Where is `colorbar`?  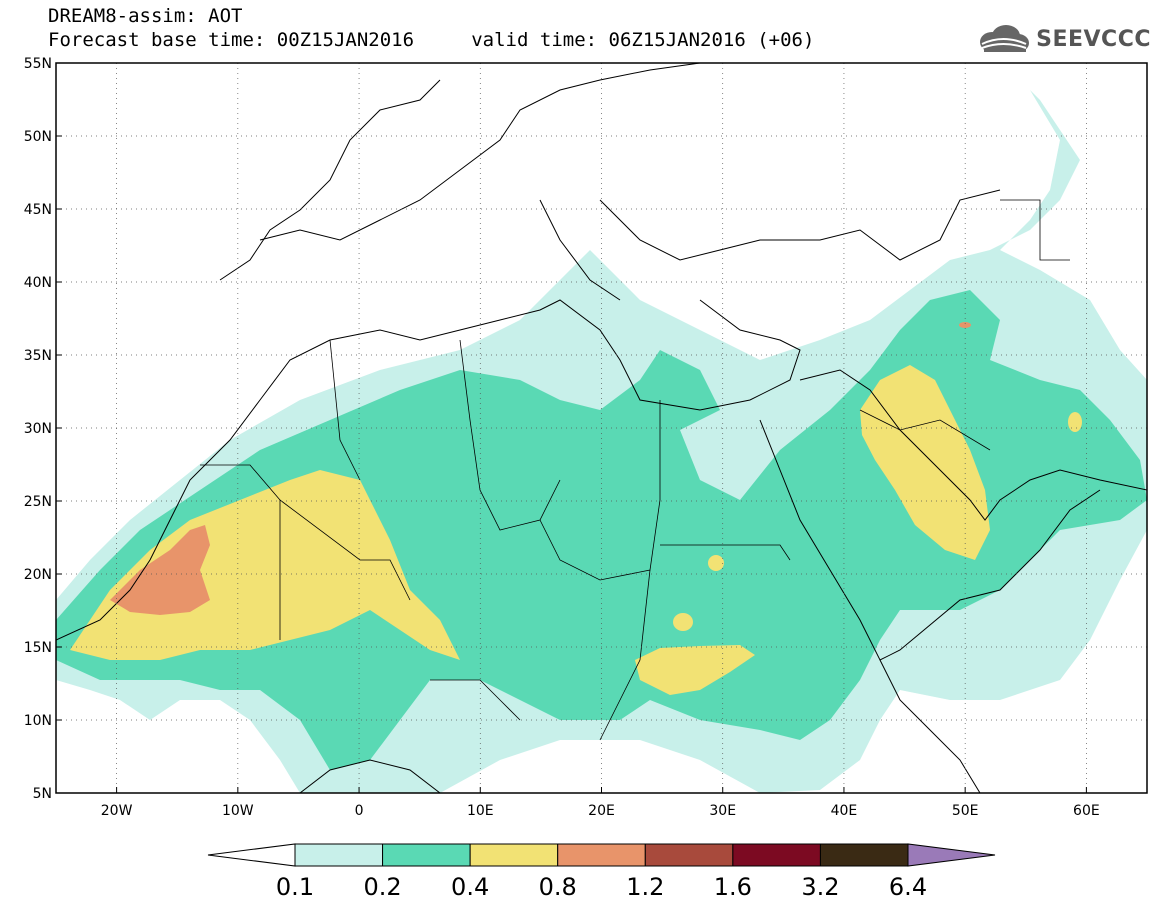
colorbar is located at coordinates (601, 855).